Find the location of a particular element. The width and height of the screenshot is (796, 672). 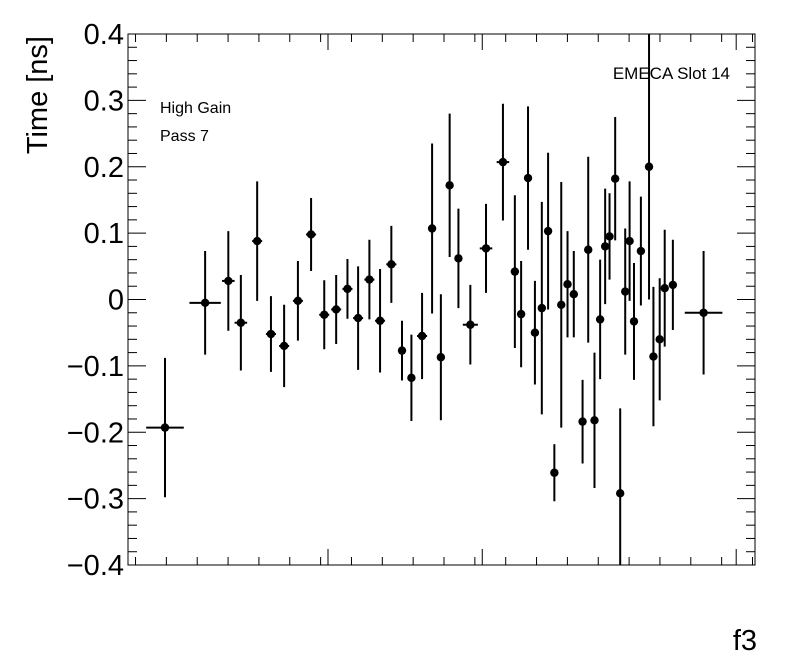

gain-annotation: High Gain is located at coordinates (195, 108).